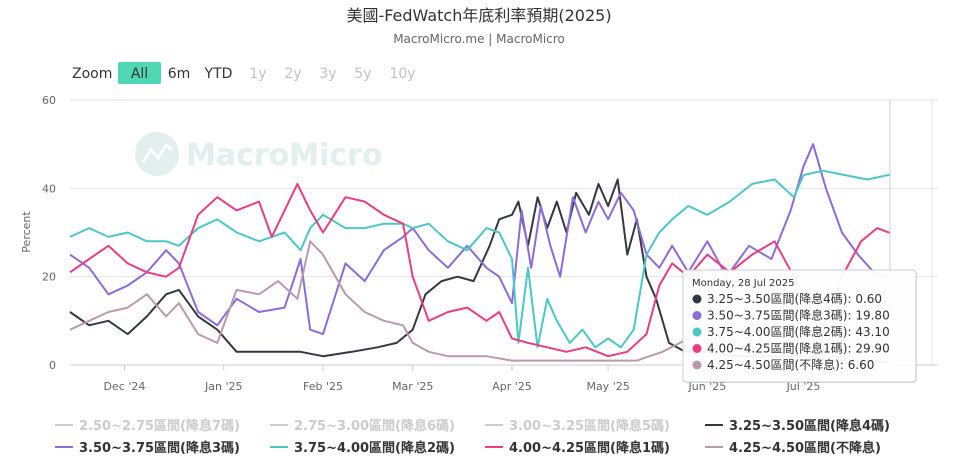  I want to click on y-tick-label-0: 0, so click(52, 365).